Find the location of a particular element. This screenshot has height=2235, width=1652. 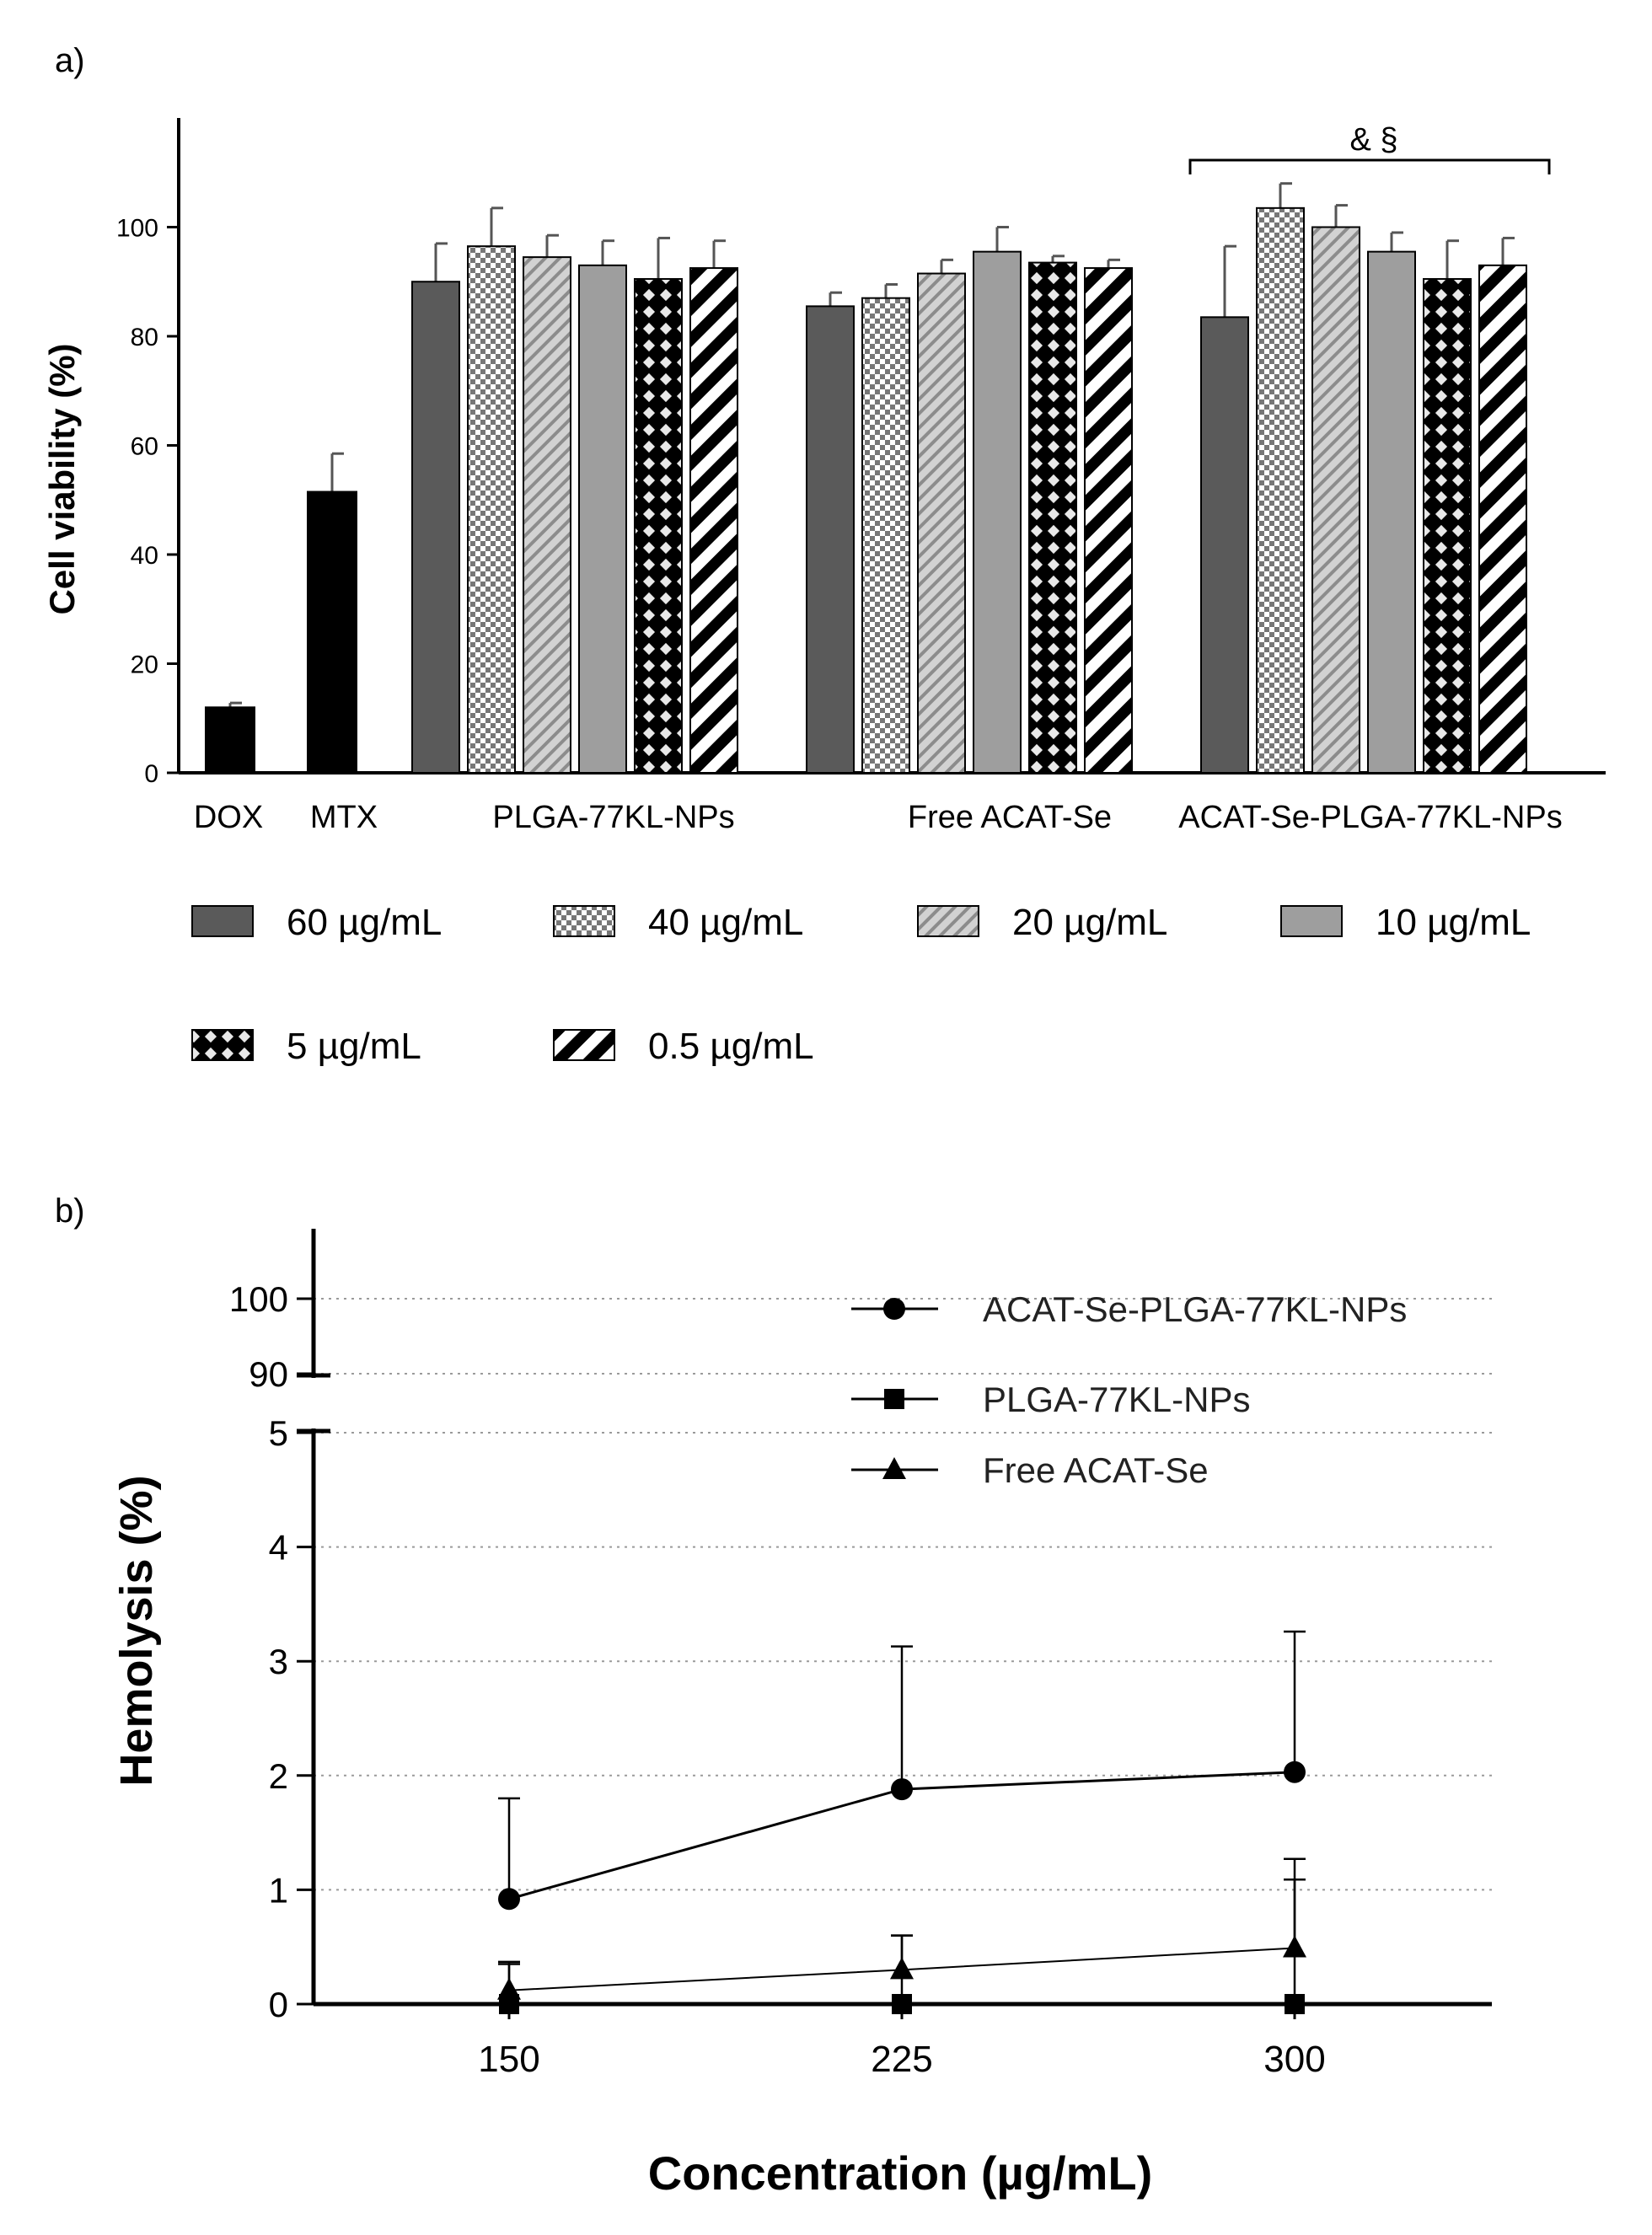

x-group-label: PLGA-77KL-NPs is located at coordinates (613, 817).